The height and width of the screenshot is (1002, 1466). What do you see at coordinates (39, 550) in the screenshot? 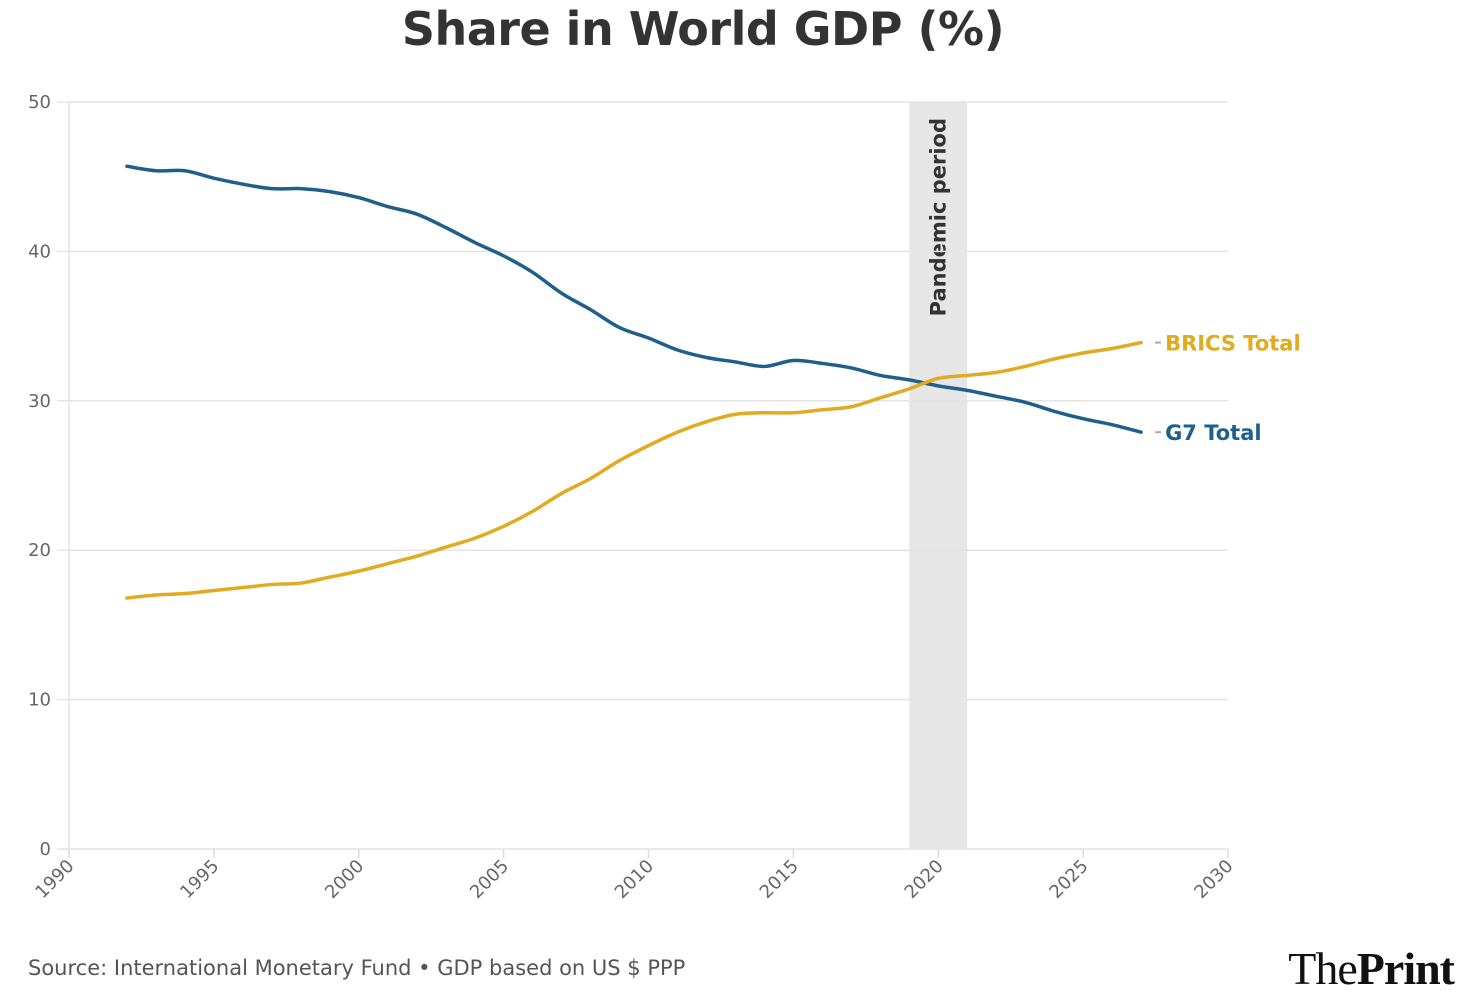
I see `y-tick-label: 20` at bounding box center [39, 550].